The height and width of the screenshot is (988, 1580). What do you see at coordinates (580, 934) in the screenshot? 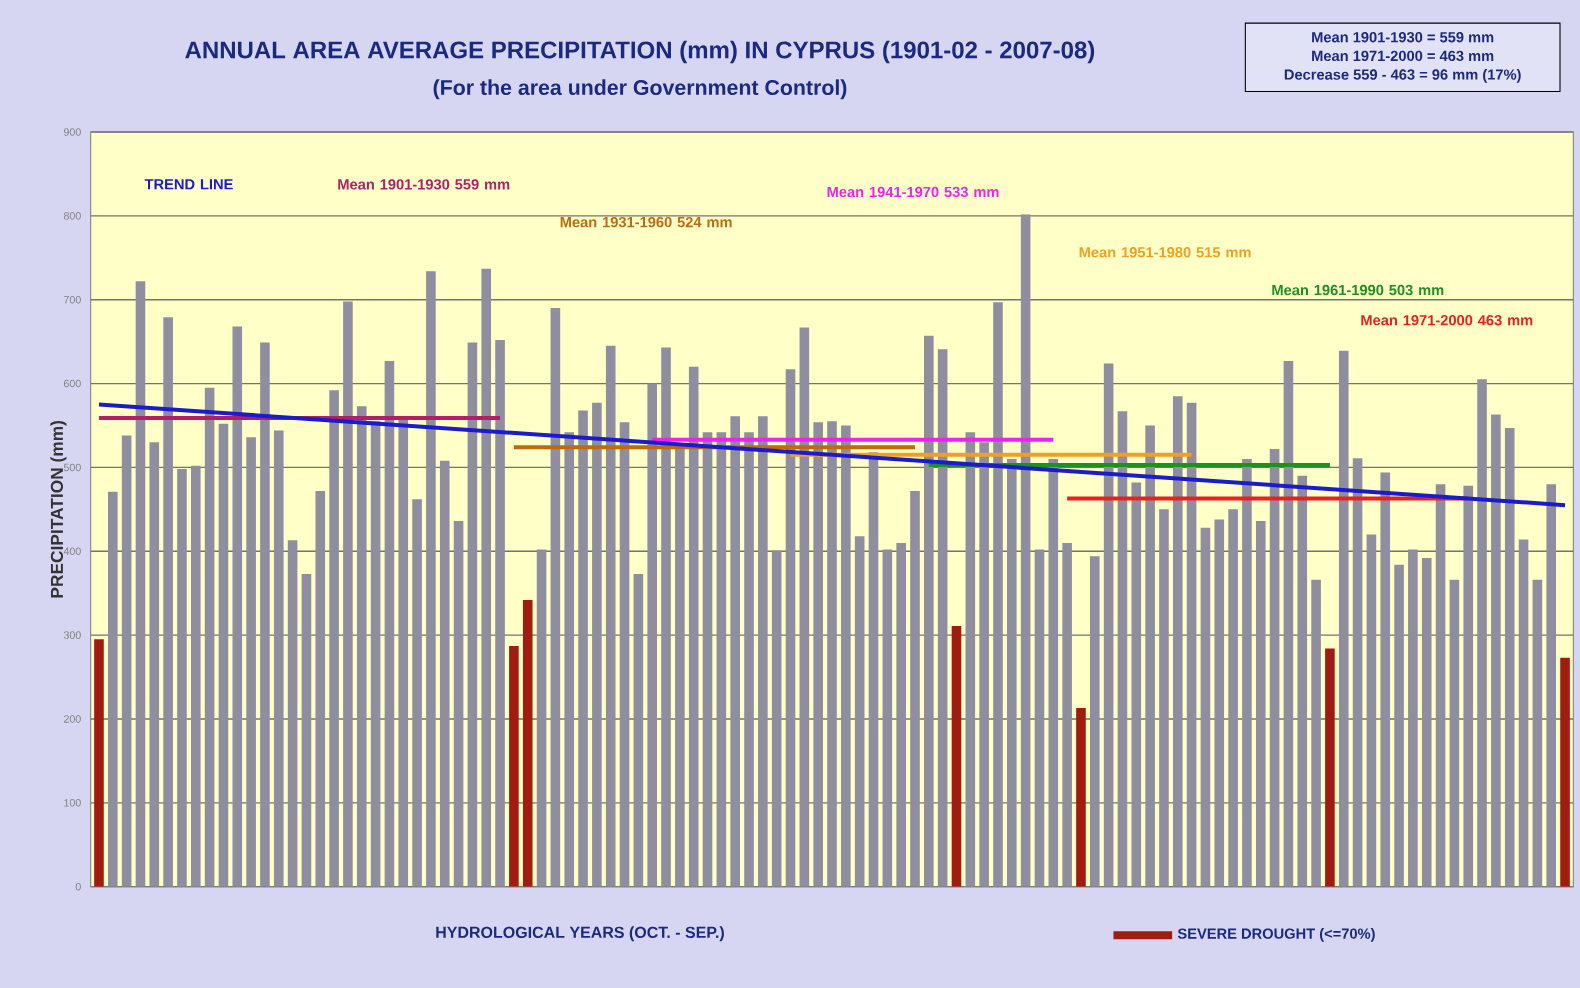
I see `x-axis-title: HYDROLOGICAL YEARS (OCT. - SEP.)` at bounding box center [580, 934].